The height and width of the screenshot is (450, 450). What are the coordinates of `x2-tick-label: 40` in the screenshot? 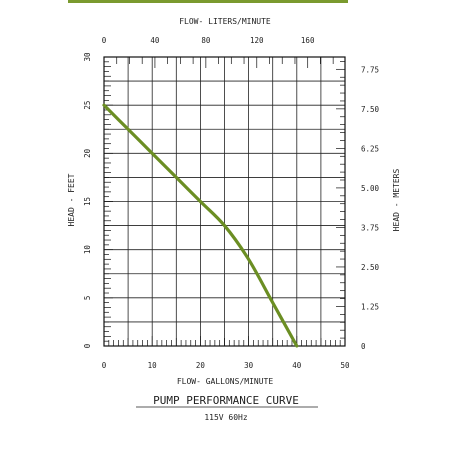 It's located at (155, 40).